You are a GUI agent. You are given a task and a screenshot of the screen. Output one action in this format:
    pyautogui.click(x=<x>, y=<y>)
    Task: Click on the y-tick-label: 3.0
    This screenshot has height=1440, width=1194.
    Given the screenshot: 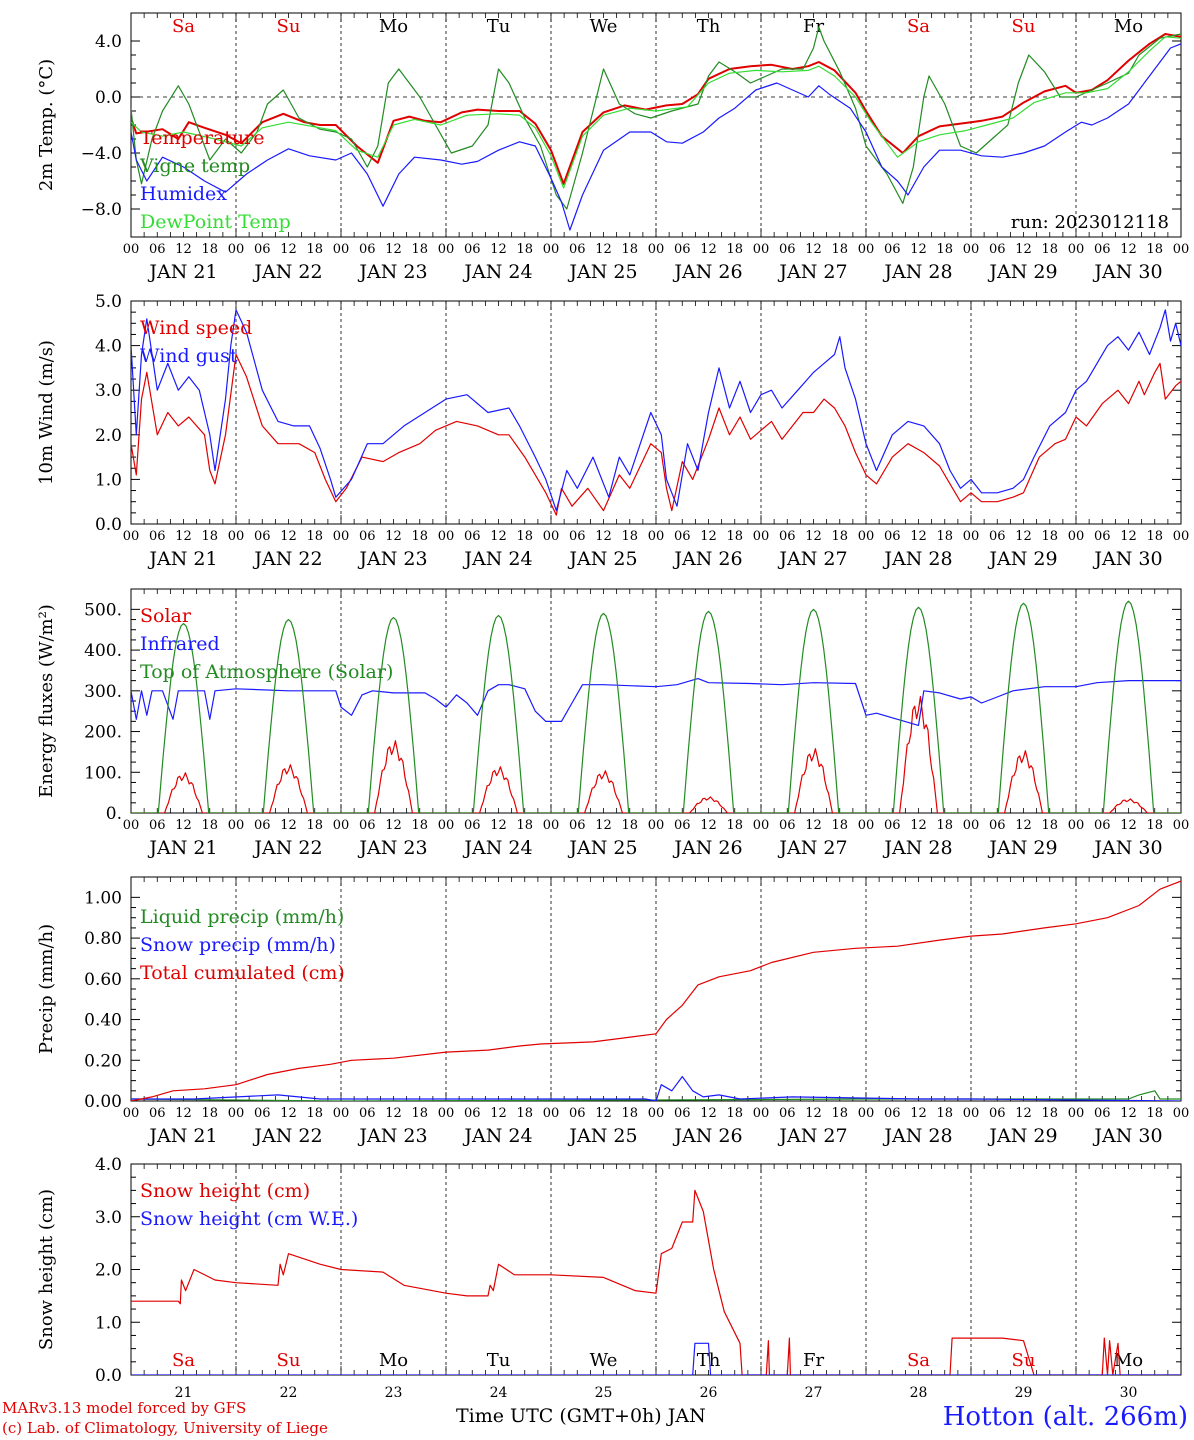 What is the action you would take?
    pyautogui.click(x=108, y=391)
    